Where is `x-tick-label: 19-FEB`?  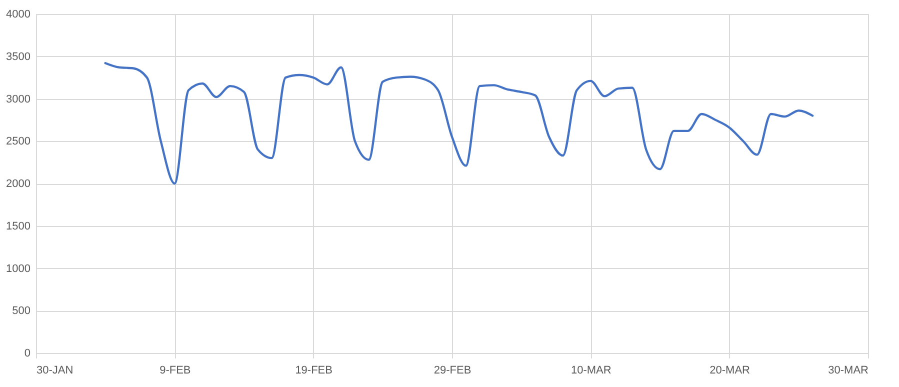
x-tick-label: 19-FEB is located at coordinates (313, 370).